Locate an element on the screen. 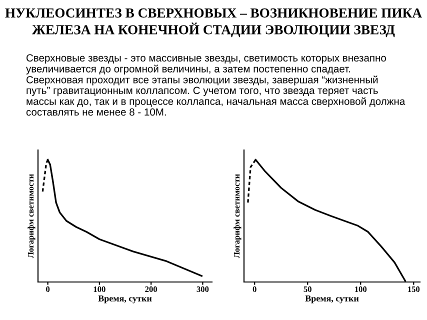  chart-title: НУКЛЕОСИНТЕЗ В СВЕРХНОВЫХ – ВОЗНИКНОВЕНИЕ ПИКА ЖЕЛЕЗА НА КОНЕЧНОЙ СТАДИИ ЭВОЛЮЦИИ ЗВЕЗД is located at coordinates (213, 23).